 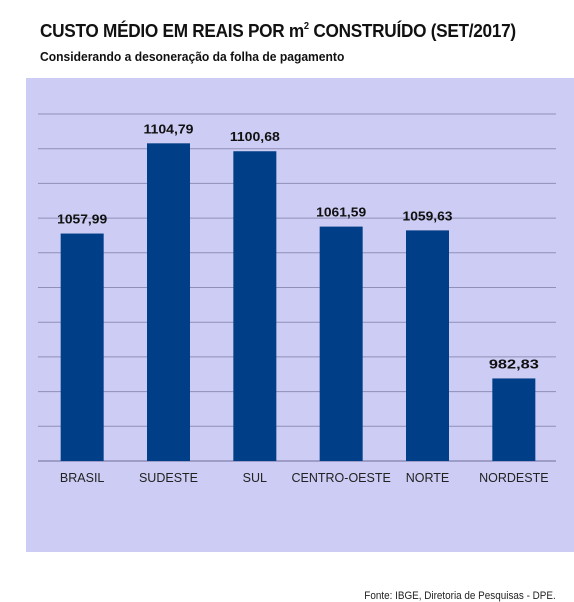 What do you see at coordinates (341, 343) in the screenshot?
I see `bar-centro-oeste` at bounding box center [341, 343].